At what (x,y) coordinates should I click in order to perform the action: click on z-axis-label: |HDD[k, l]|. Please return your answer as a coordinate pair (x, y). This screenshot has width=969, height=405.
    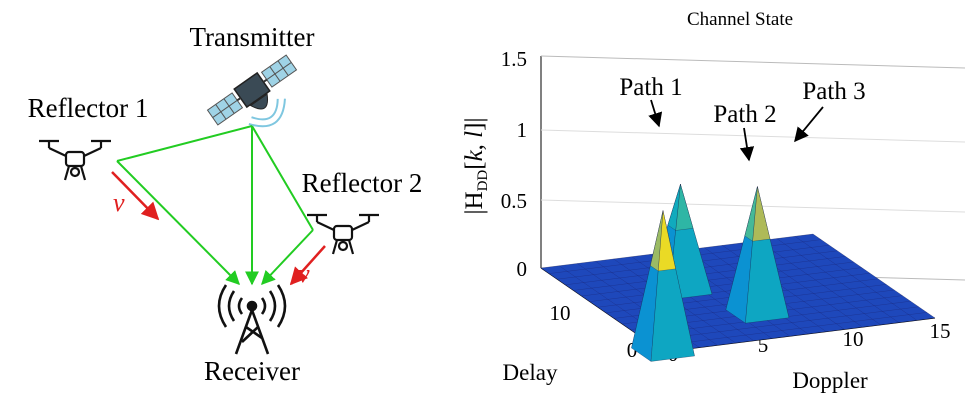
    Looking at the image, I should click on (476, 166).